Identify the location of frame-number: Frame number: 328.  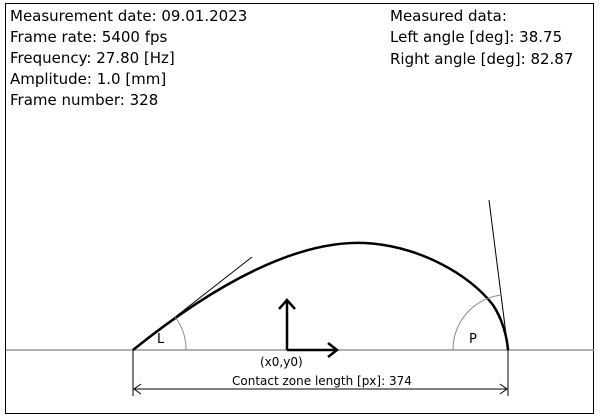
(84, 100).